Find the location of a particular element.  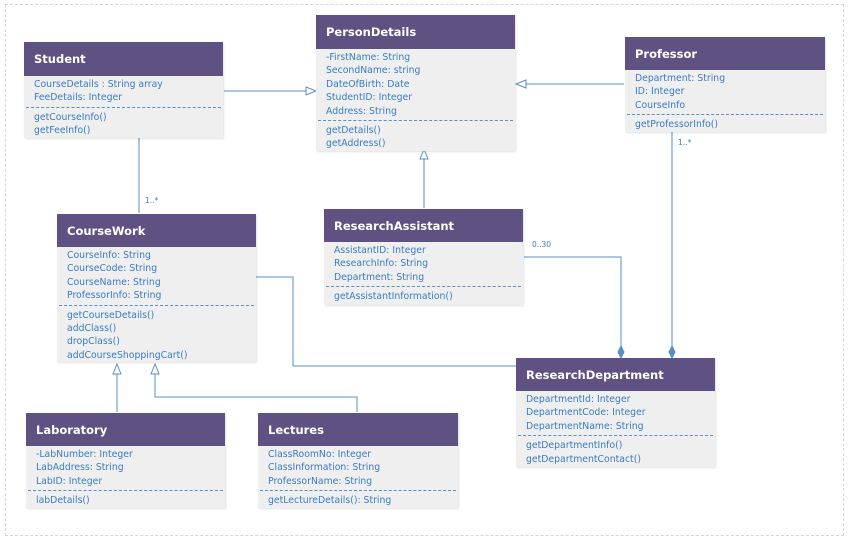

class-name: Student is located at coordinates (123, 59).